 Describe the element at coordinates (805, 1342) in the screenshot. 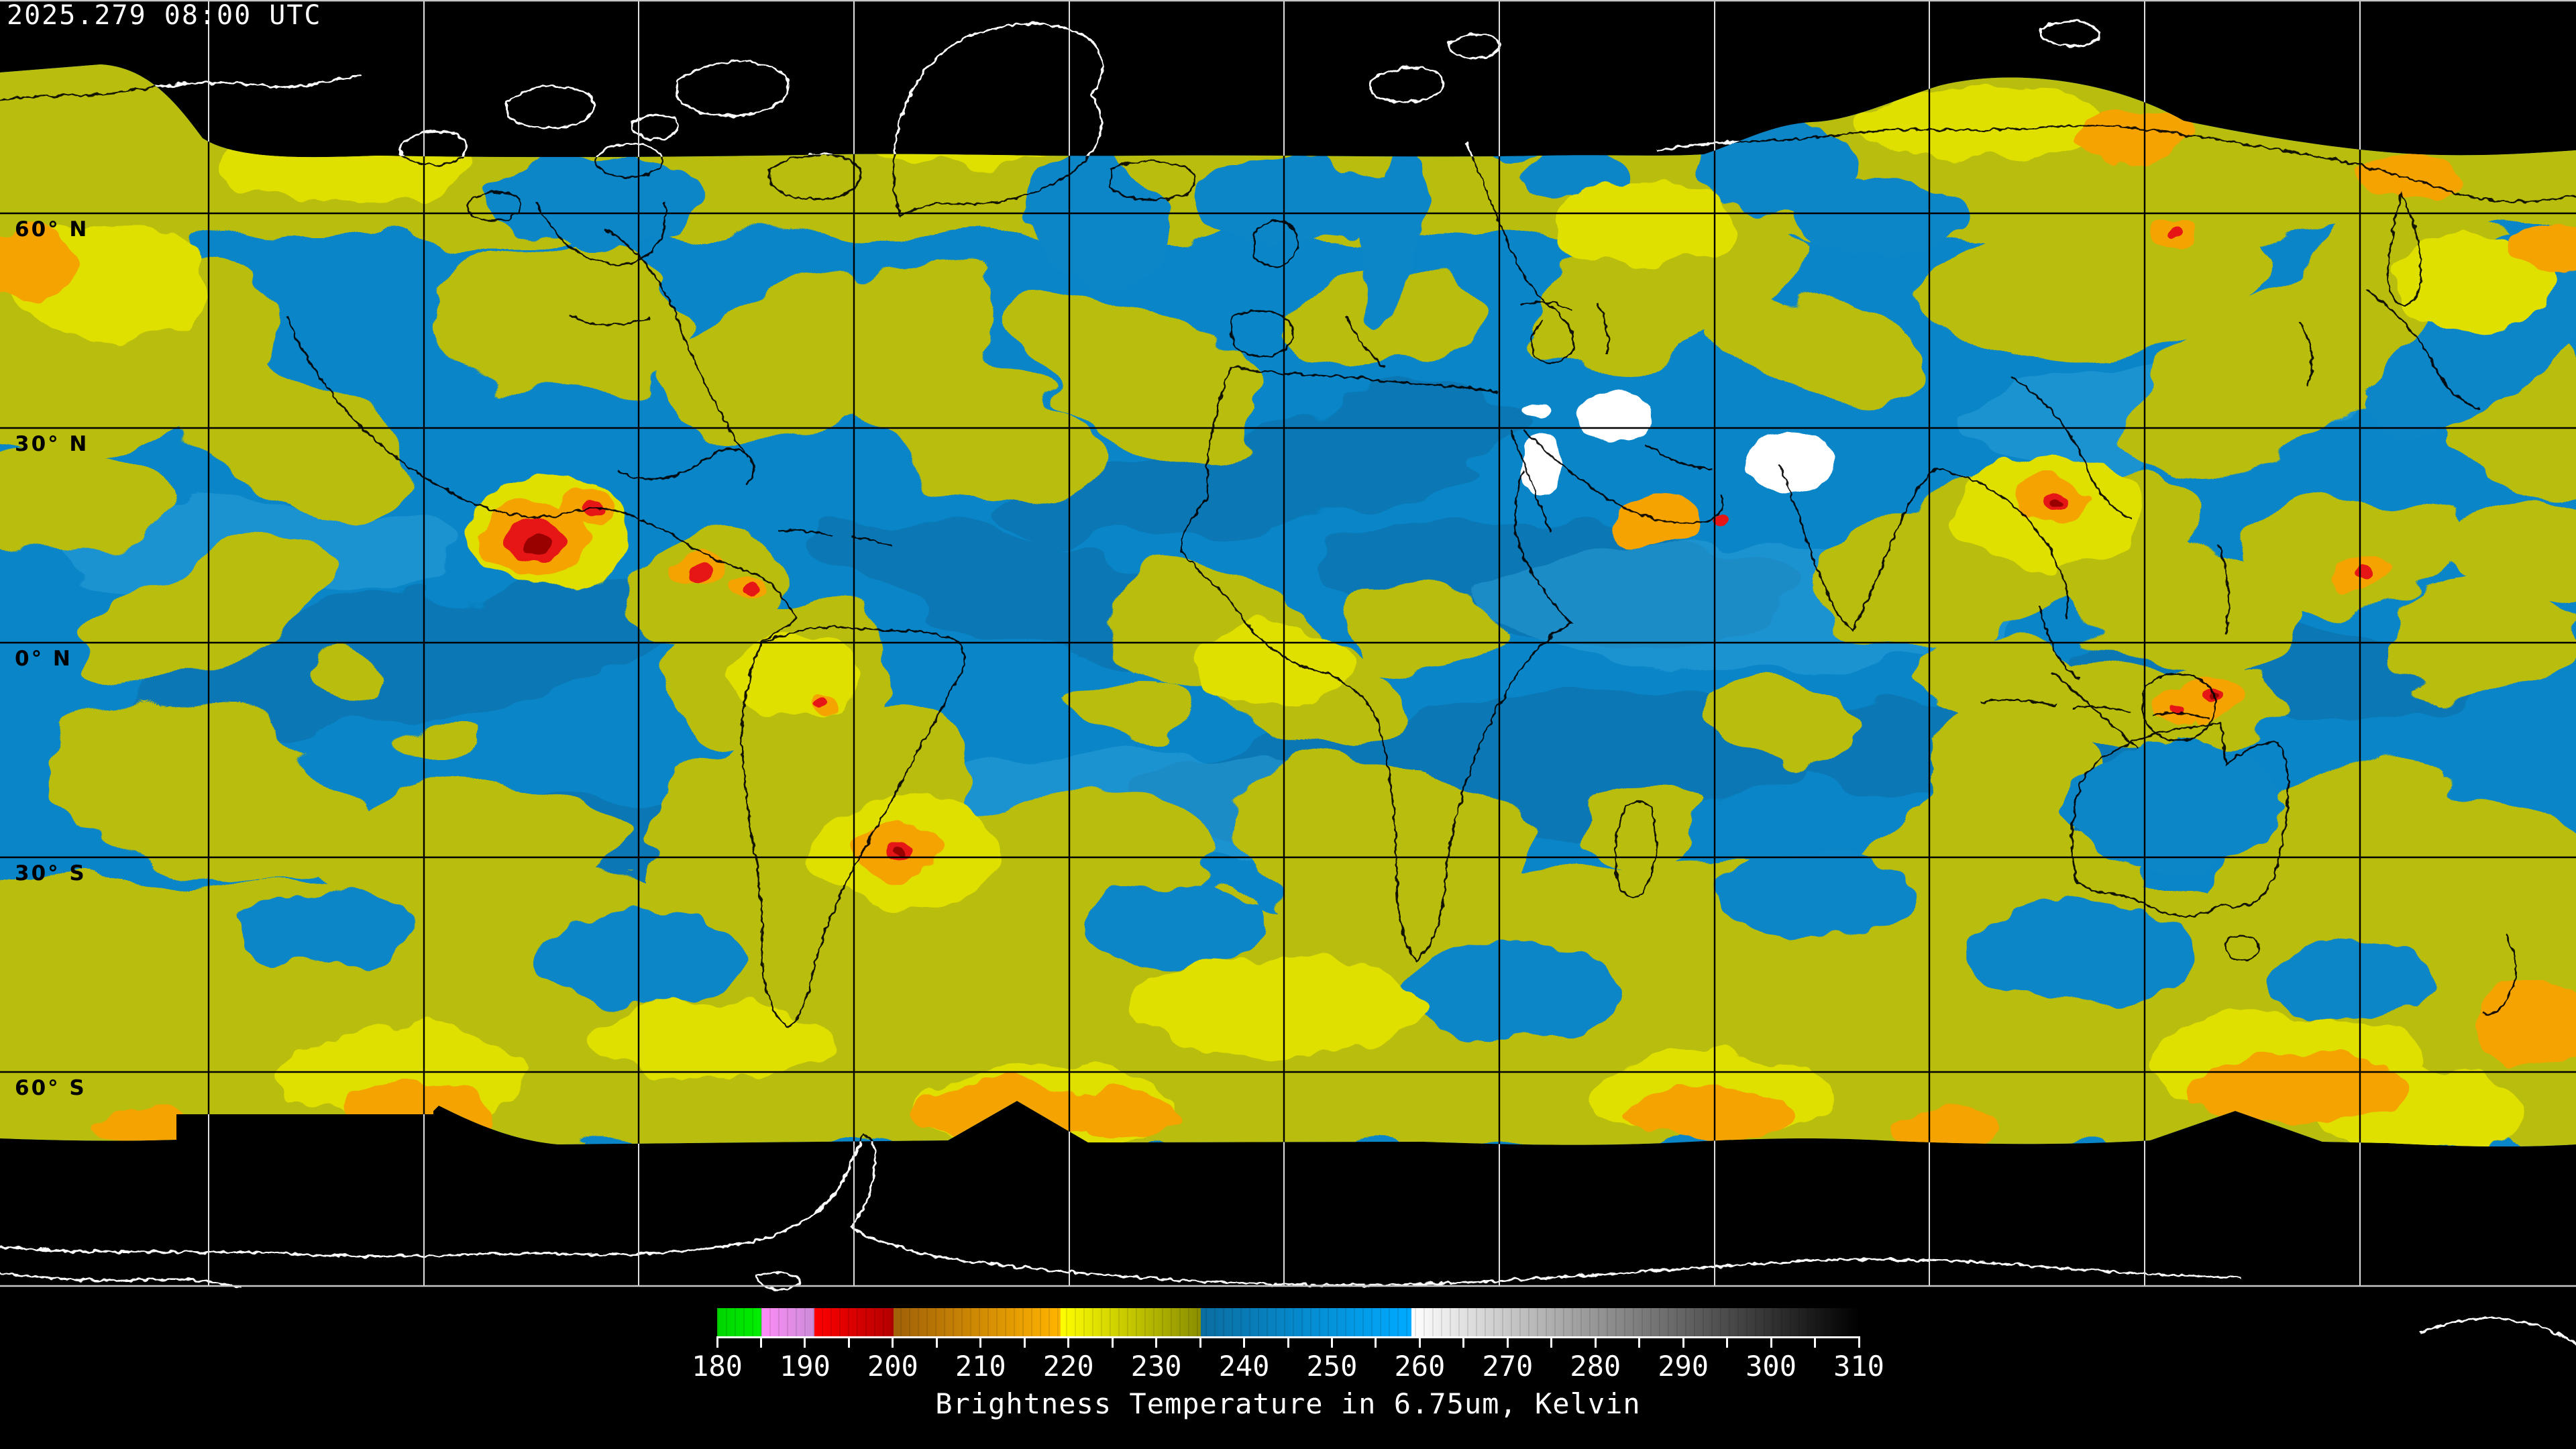

I see `colorbar-tick-190K` at that location.